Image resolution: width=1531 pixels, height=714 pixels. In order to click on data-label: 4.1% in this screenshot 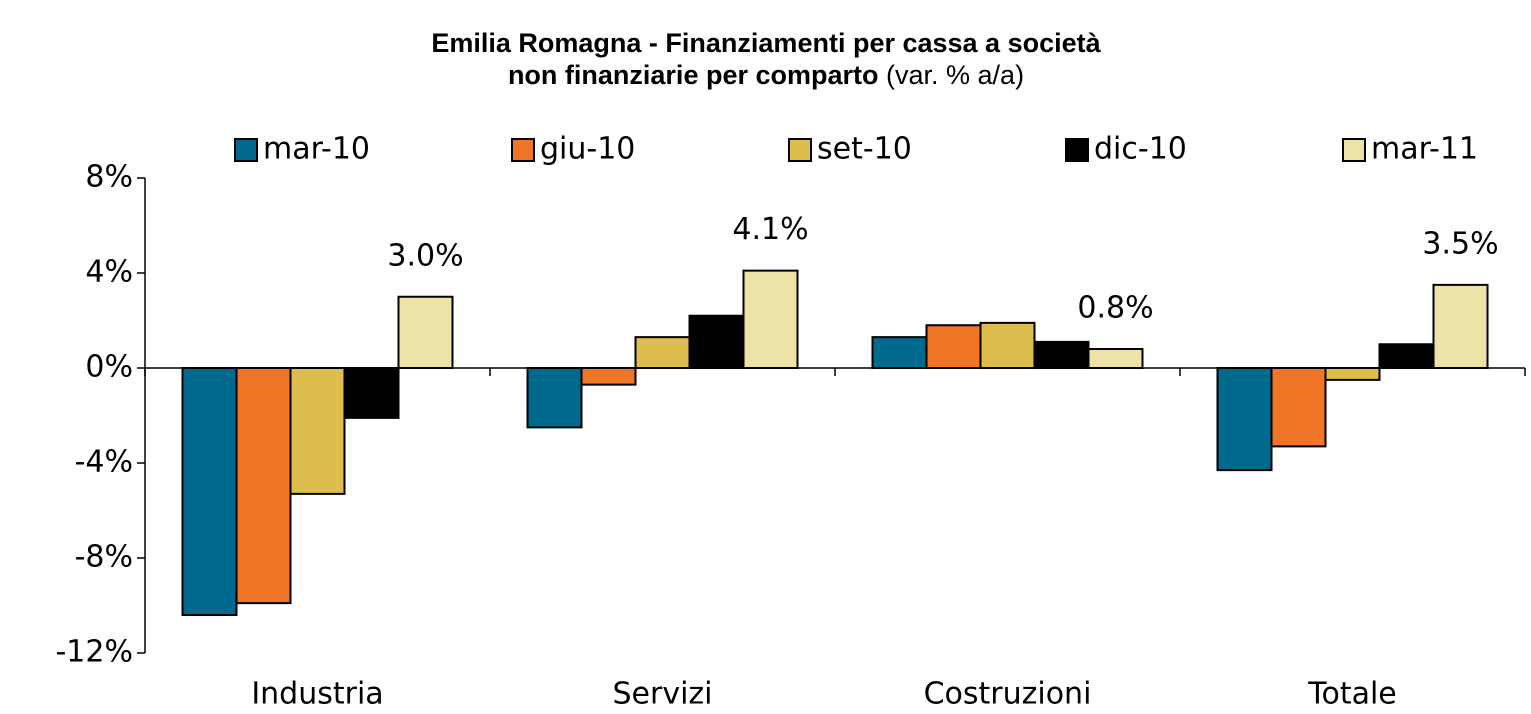, I will do `click(770, 229)`.